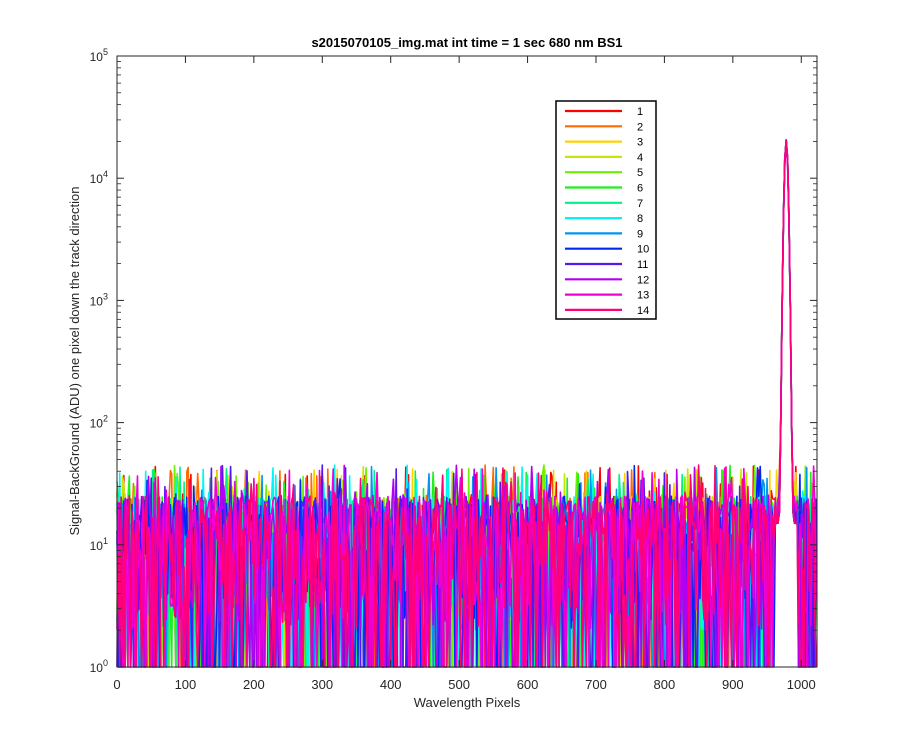  What do you see at coordinates (99, 299) in the screenshot?
I see `y-tick-label: 10³` at bounding box center [99, 299].